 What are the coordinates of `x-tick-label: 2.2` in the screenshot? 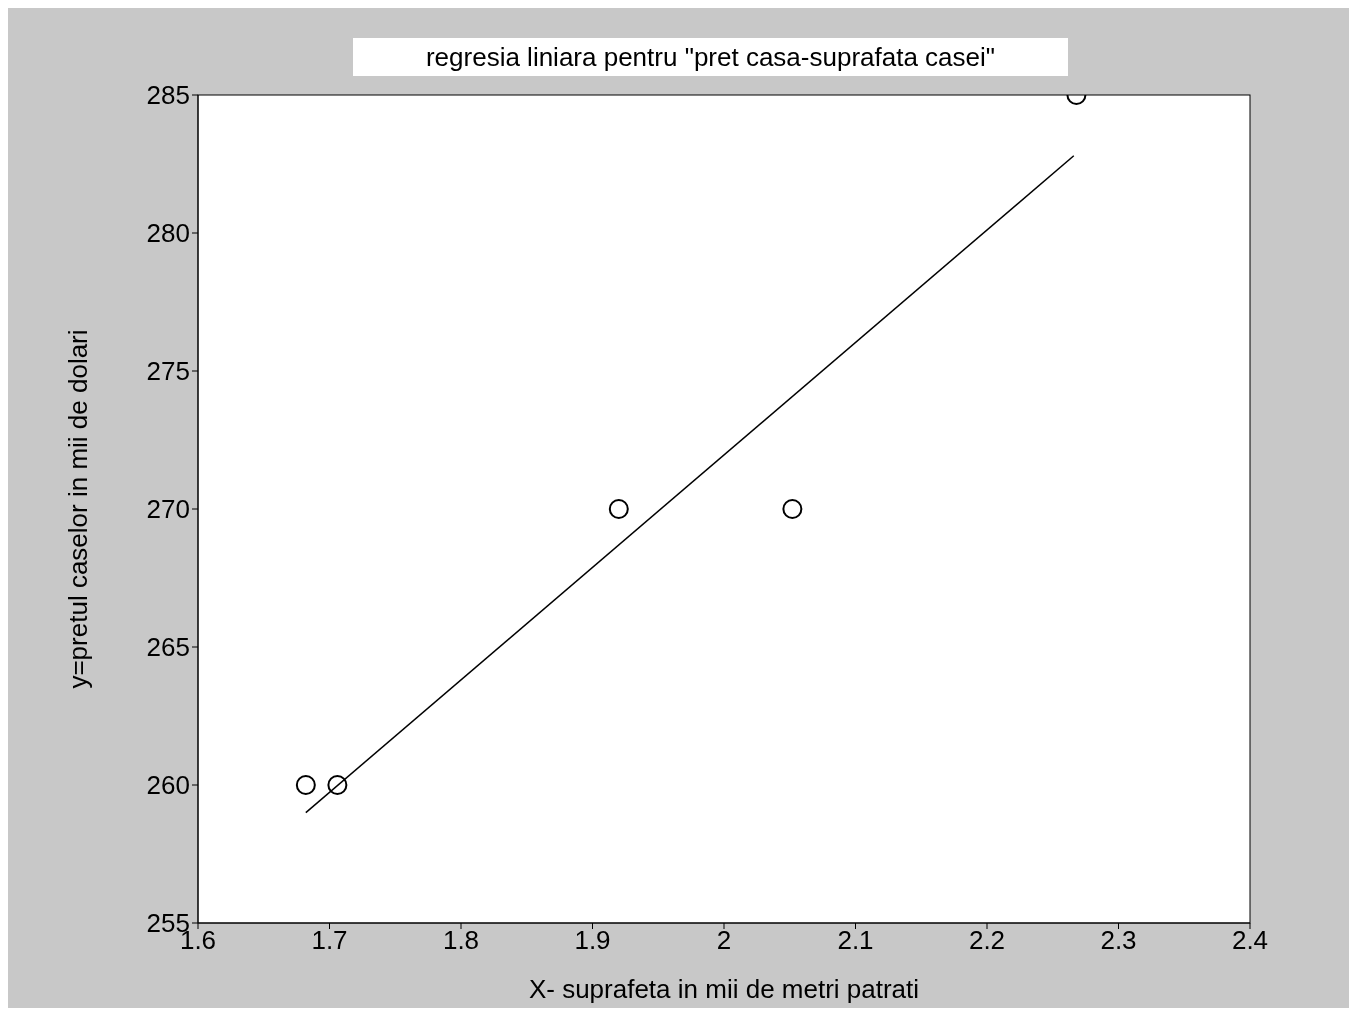 It's located at (987, 940).